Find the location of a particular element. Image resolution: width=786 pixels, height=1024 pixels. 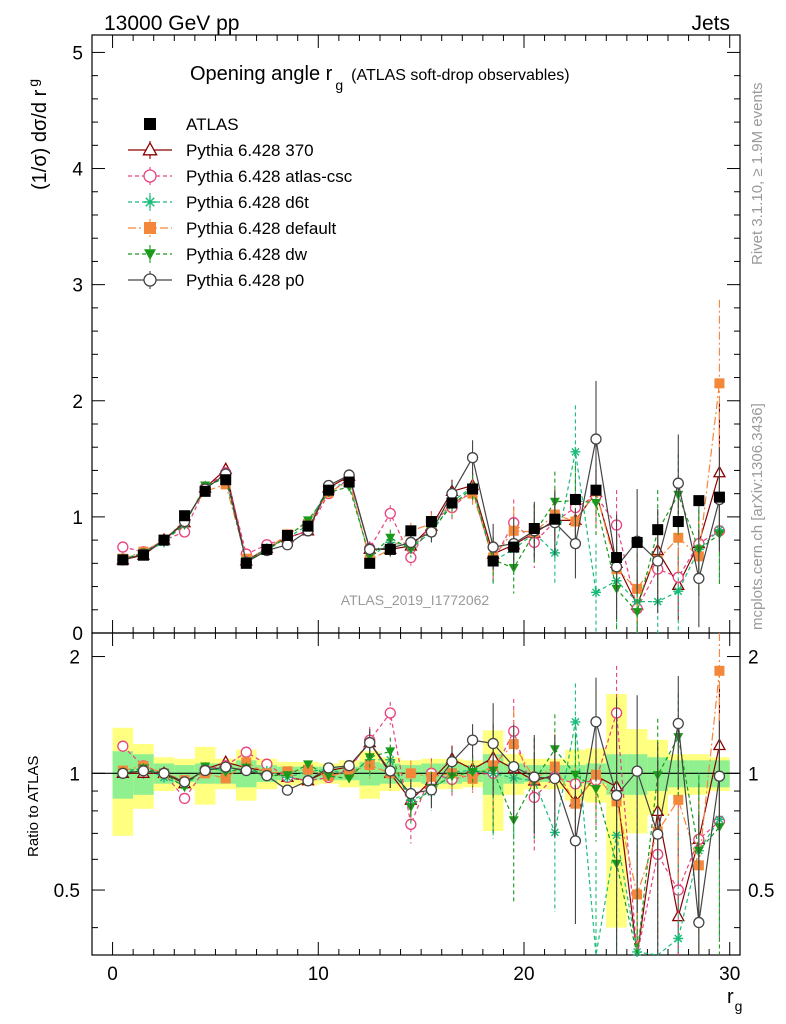

header-right: Jets is located at coordinates (710, 23).